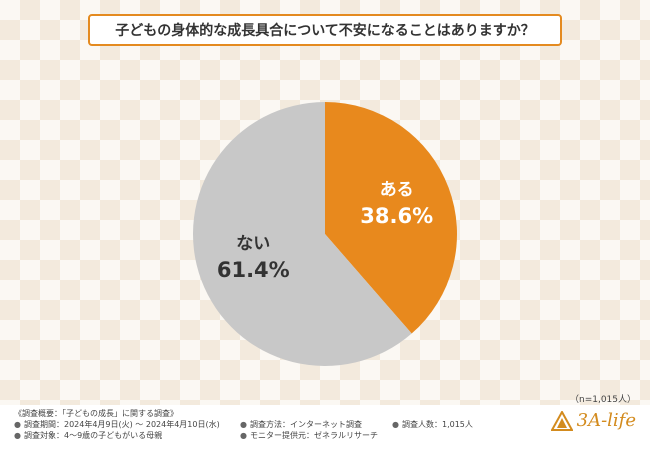 Image resolution: width=650 pixels, height=450 pixels. I want to click on survey-target: ● 調査対象：4～9歳の子どもがいる母親, so click(88, 435).